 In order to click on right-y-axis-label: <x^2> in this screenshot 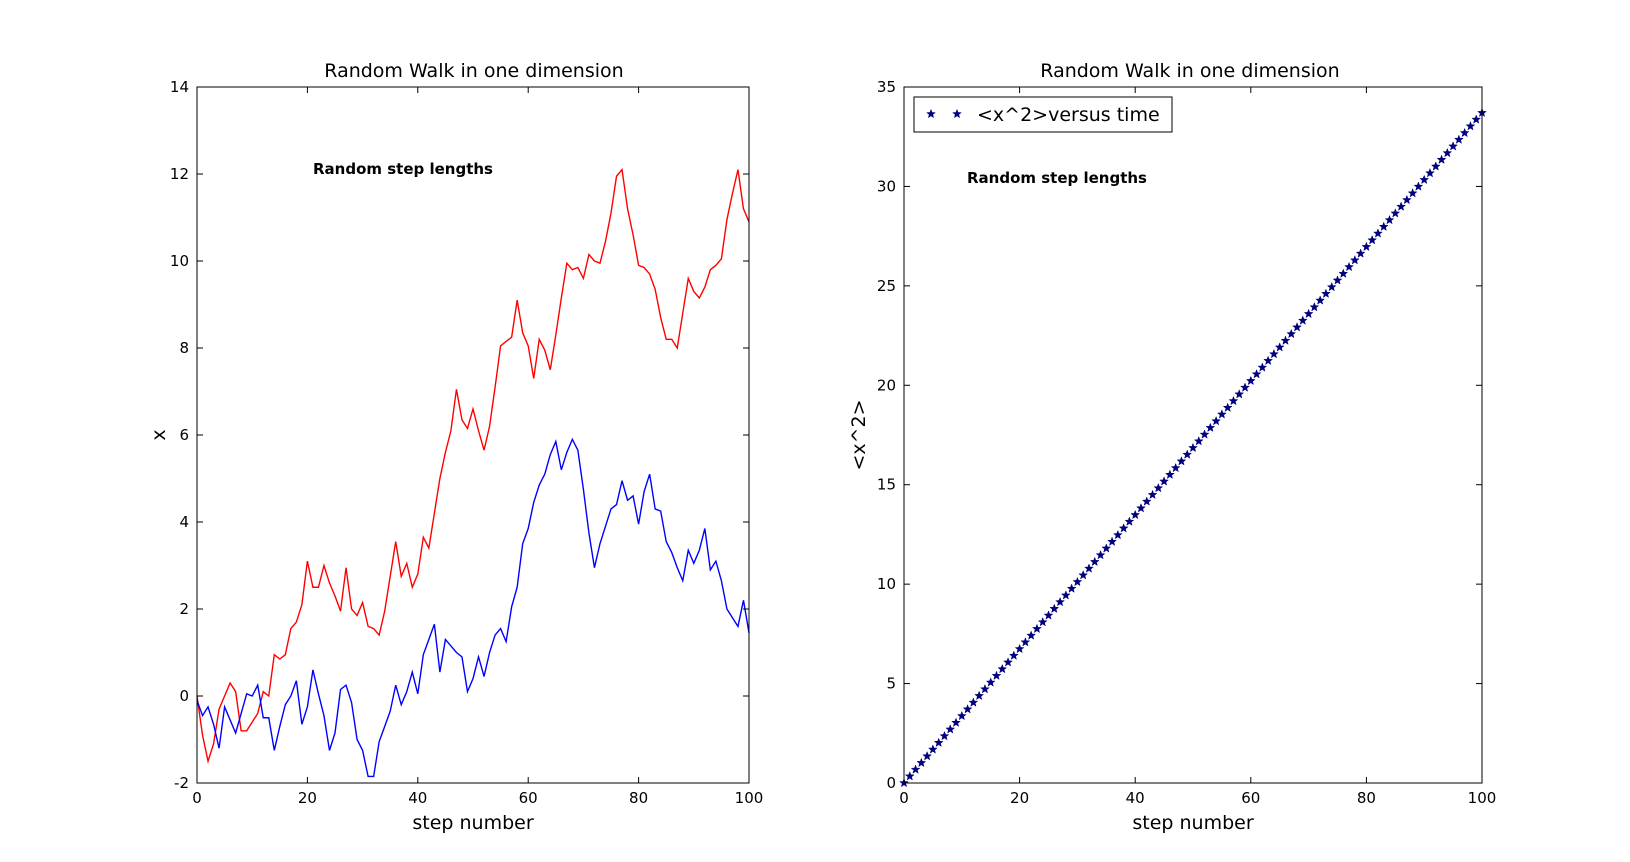, I will do `click(859, 434)`.